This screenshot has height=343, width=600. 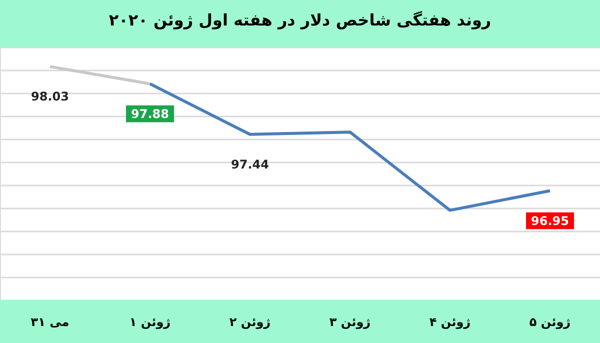 What do you see at coordinates (150, 322) in the screenshot?
I see `x-tick-label: ۱ ژوئن` at bounding box center [150, 322].